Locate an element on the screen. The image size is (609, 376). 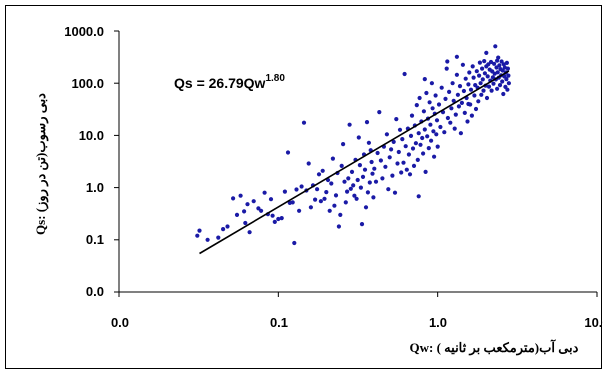
x-tick-label: 0.0 is located at coordinates (120, 322).